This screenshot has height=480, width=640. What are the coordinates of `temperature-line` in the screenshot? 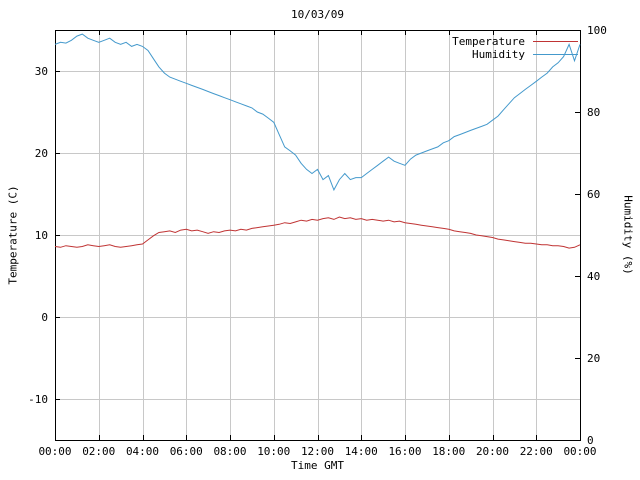 It's located at (317, 232).